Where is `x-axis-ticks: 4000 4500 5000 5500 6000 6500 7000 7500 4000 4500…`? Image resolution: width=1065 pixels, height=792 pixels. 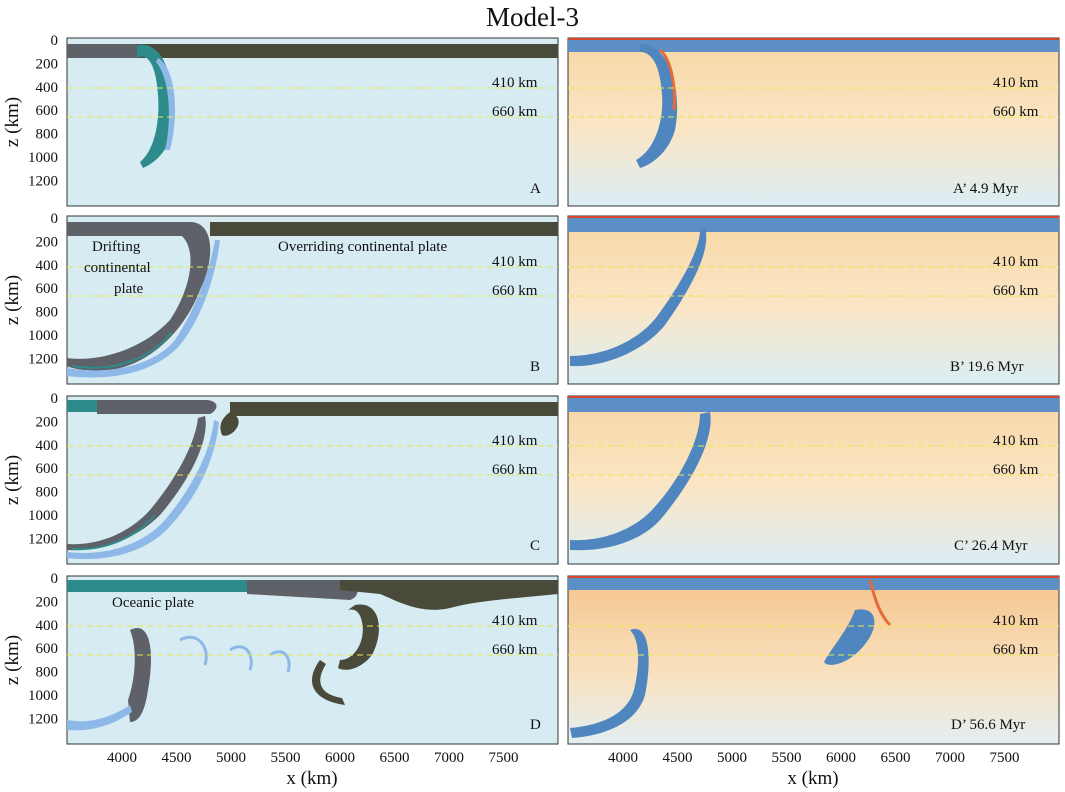
x-axis-ticks: 4000 4500 5000 5500 6000 6500 7000 7500 4000 4500… is located at coordinates (563, 758).